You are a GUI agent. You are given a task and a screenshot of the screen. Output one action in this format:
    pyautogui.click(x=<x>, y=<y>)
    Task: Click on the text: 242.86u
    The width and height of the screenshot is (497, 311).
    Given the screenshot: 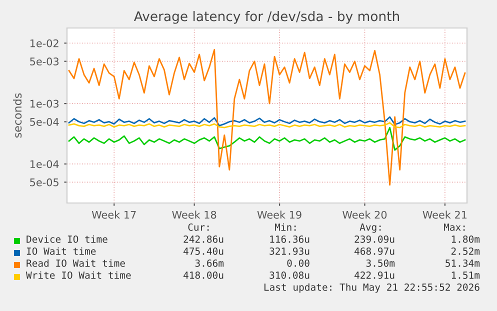 What is the action you would take?
    pyautogui.click(x=204, y=239)
    